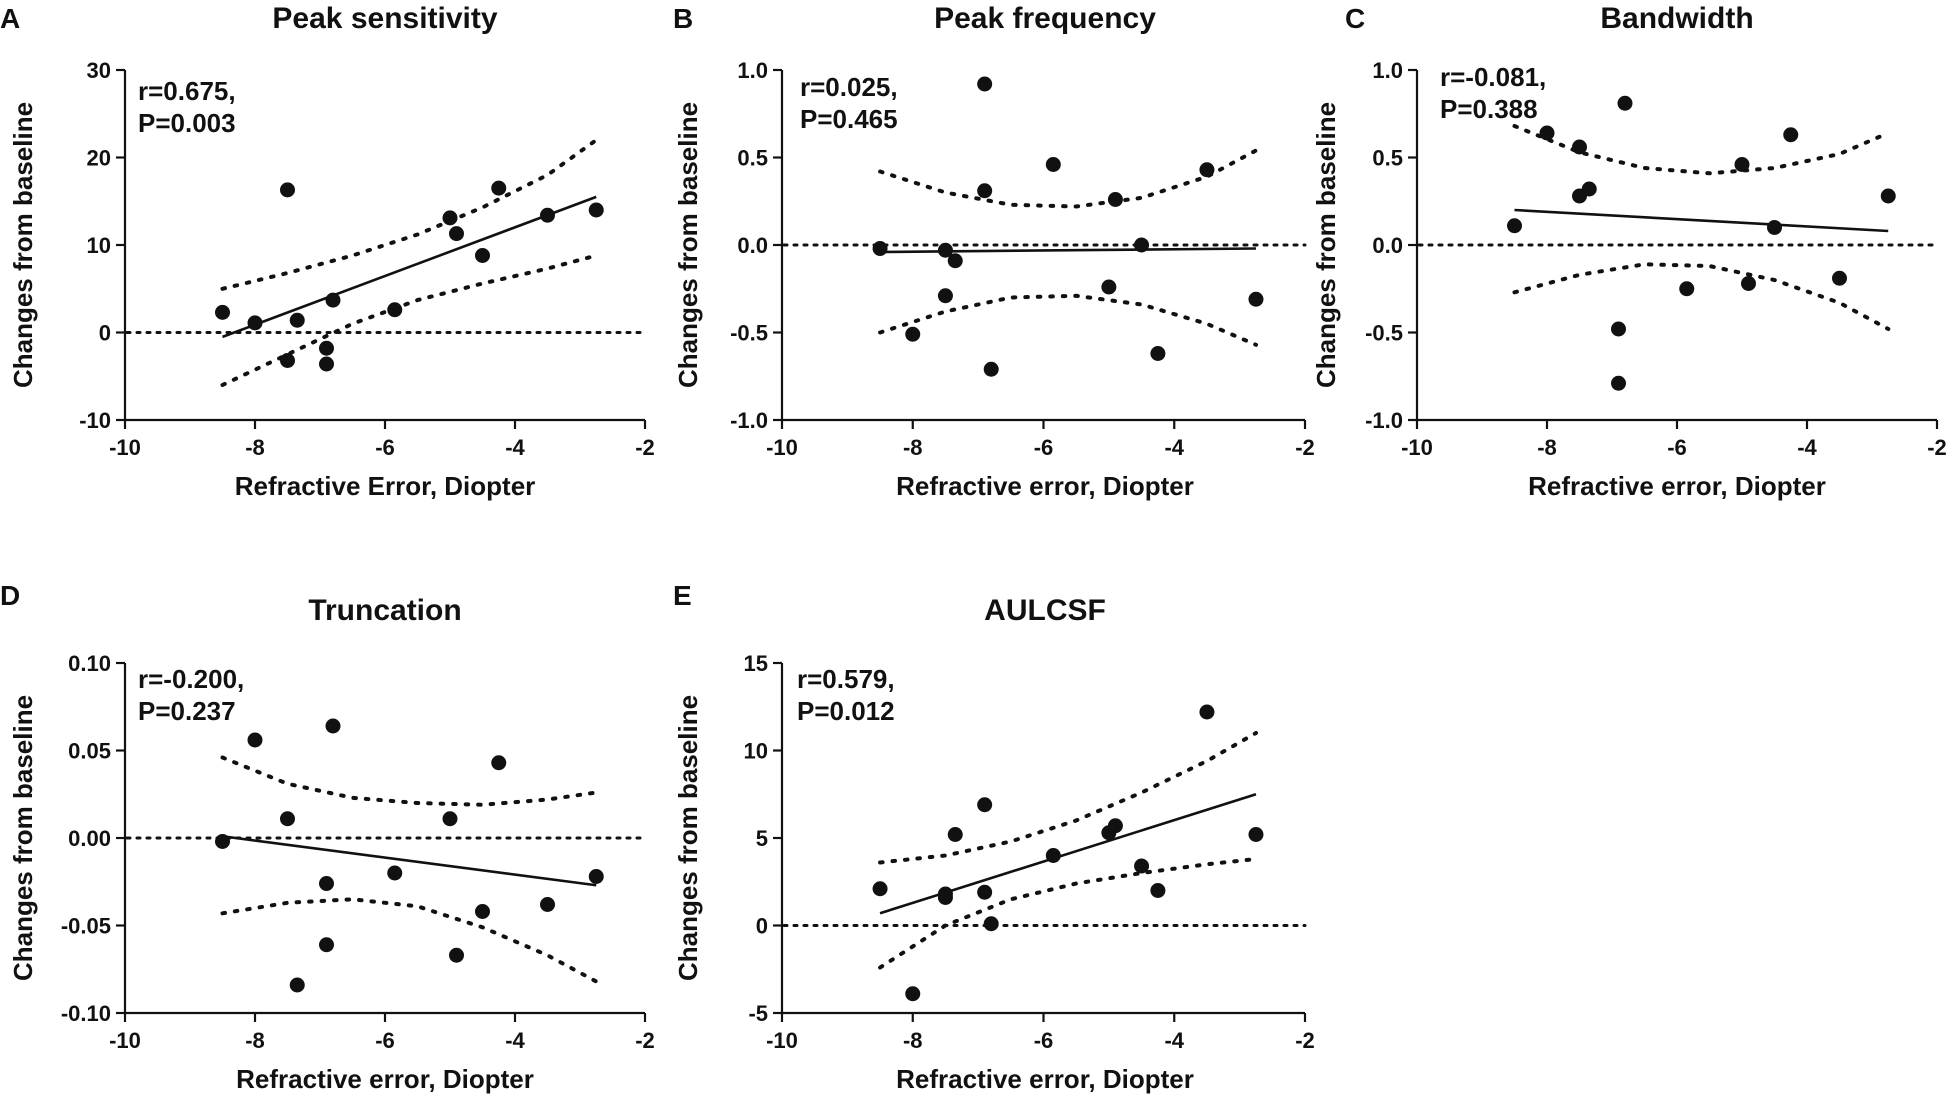 The image size is (1955, 1100). Describe the element at coordinates (99, 70) in the screenshot. I see `y-tick-label-a: 30` at that location.